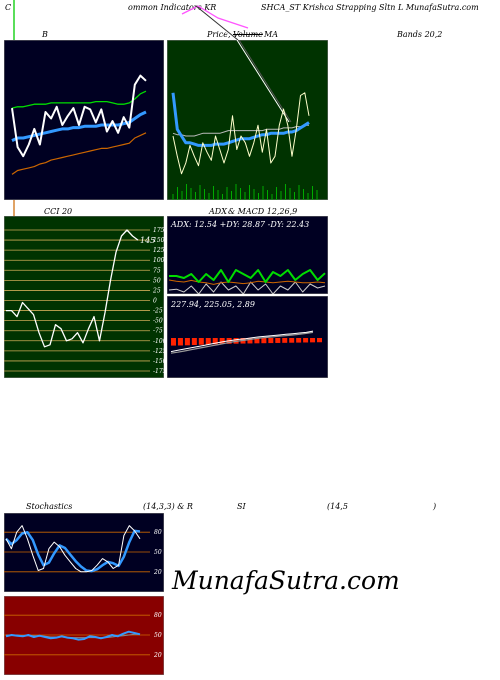  I want to click on rsi-tick-label: 20, so click(157, 655).